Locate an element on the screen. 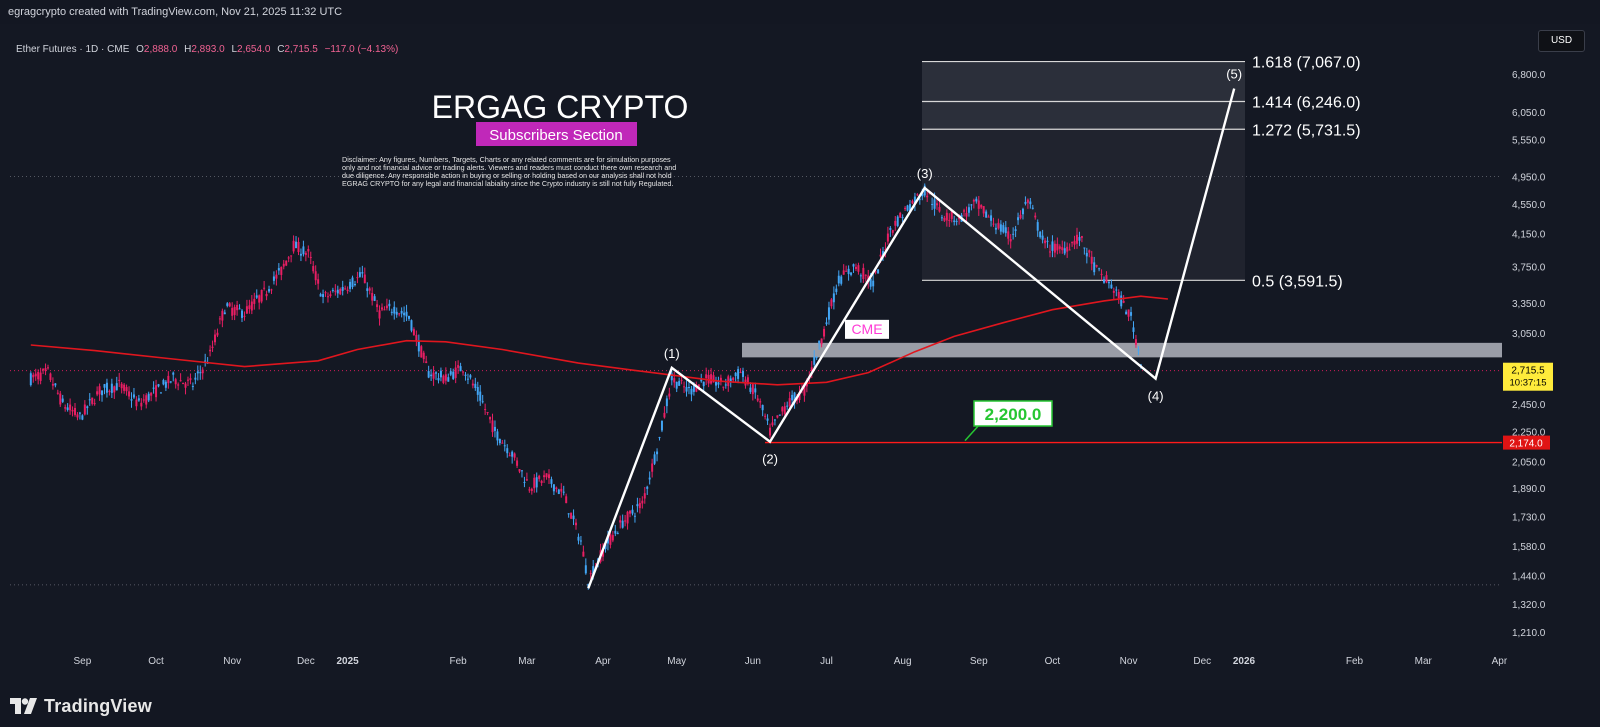 The image size is (1600, 727). annotation-pointer is located at coordinates (972, 432).